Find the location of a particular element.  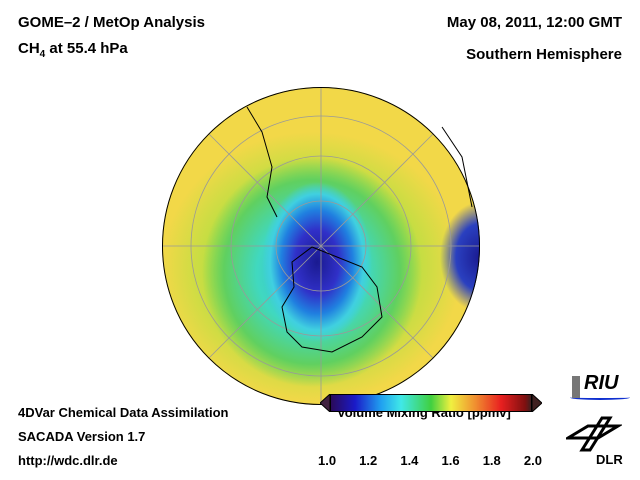

riu-wave-icon is located at coordinates (600, 397).